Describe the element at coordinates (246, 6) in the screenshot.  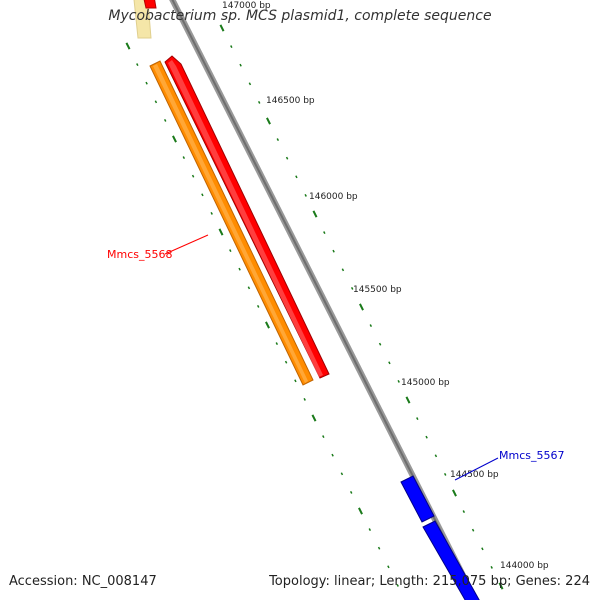
I see `tick-label: 147000 bp` at that location.